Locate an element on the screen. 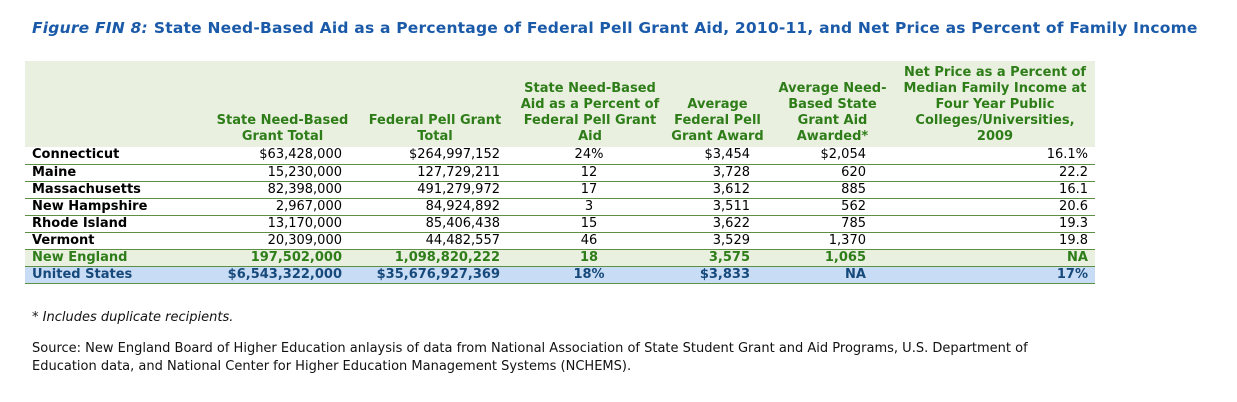 Image resolution: width=1237 pixels, height=402 pixels. column-header-average-pell-award: Average Federal Pell Grant Award is located at coordinates (717, 104).